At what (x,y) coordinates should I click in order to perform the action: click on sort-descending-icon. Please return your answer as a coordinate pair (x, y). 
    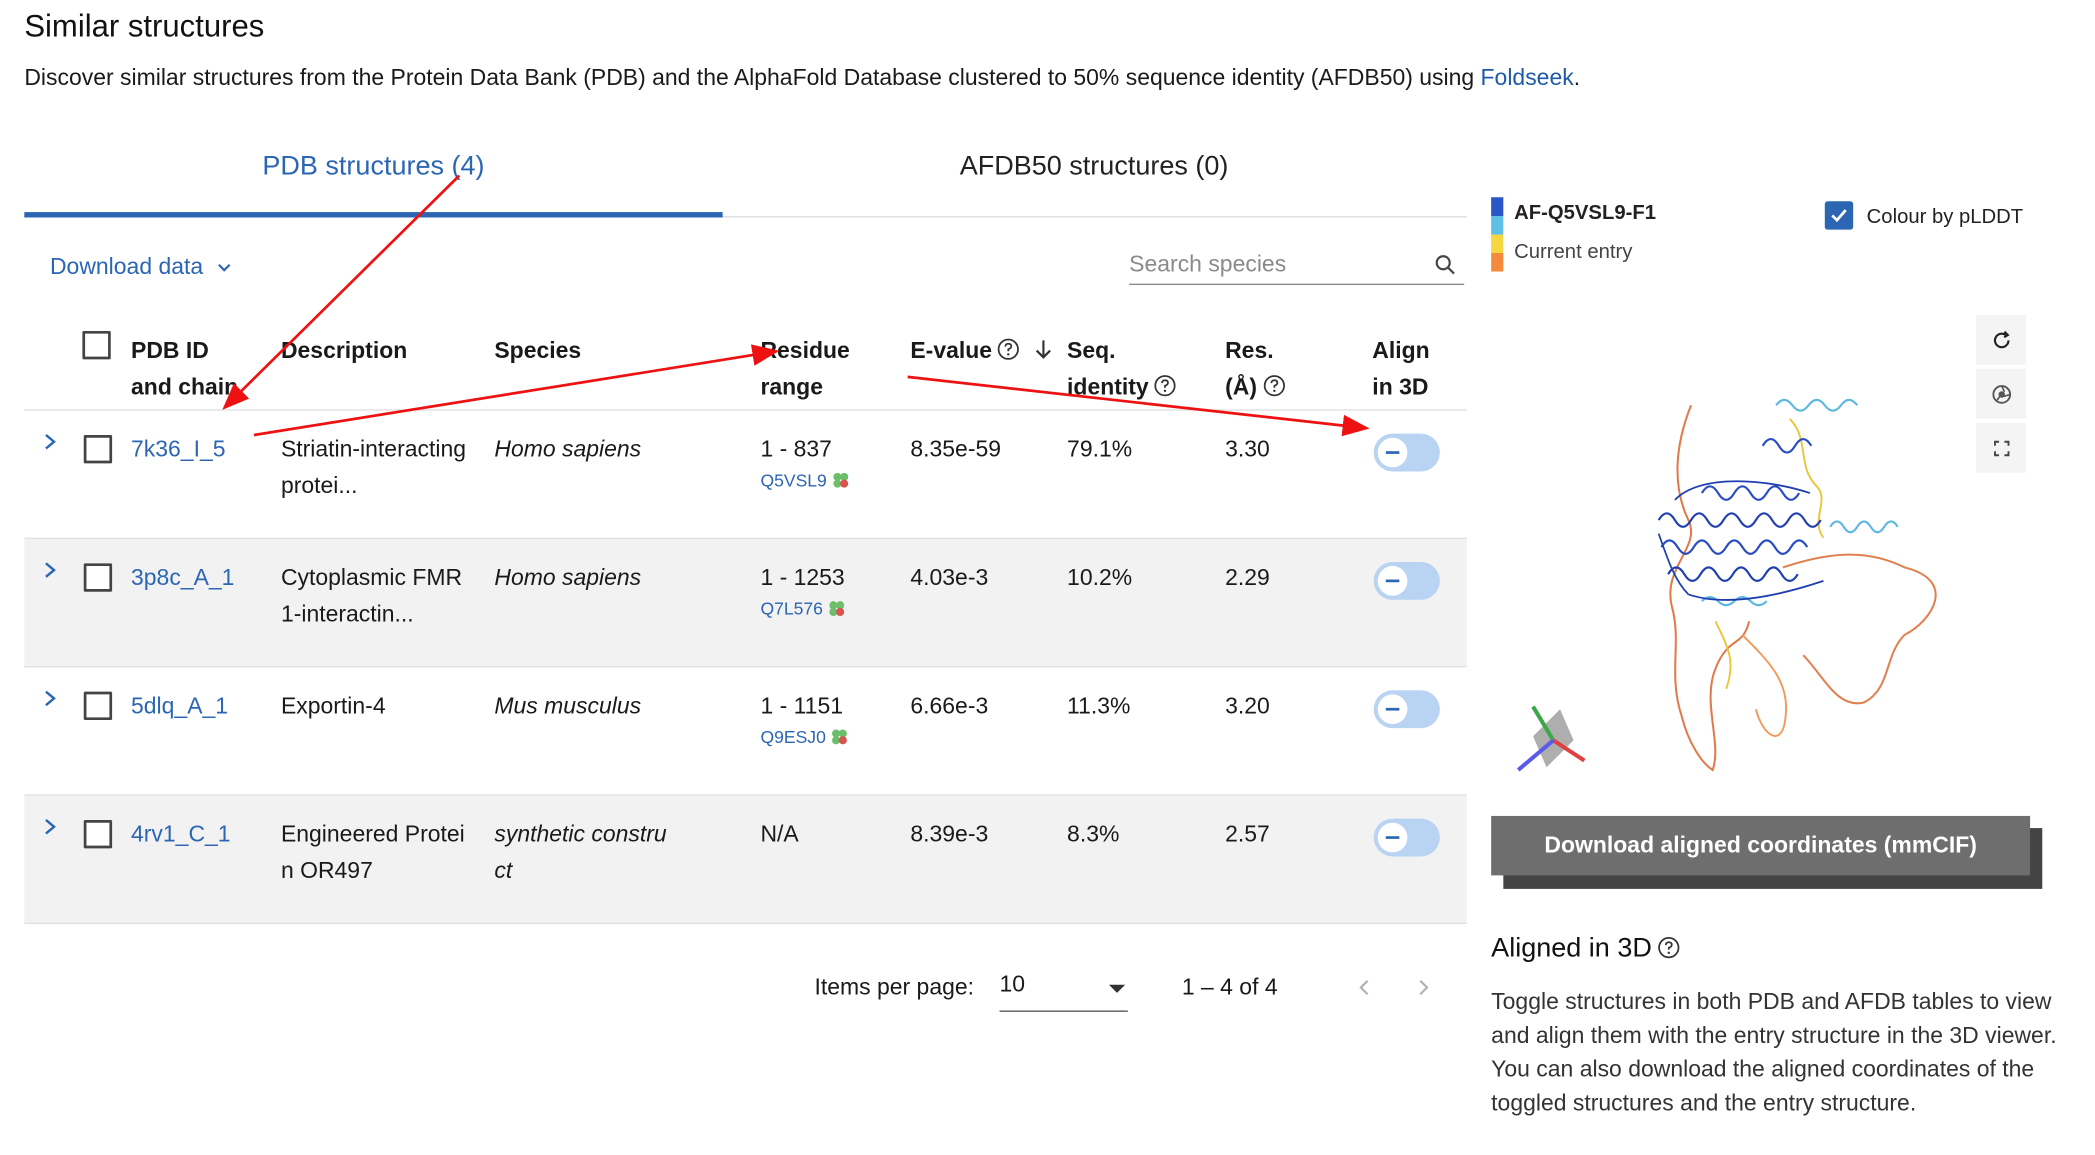
    Looking at the image, I should click on (1043, 349).